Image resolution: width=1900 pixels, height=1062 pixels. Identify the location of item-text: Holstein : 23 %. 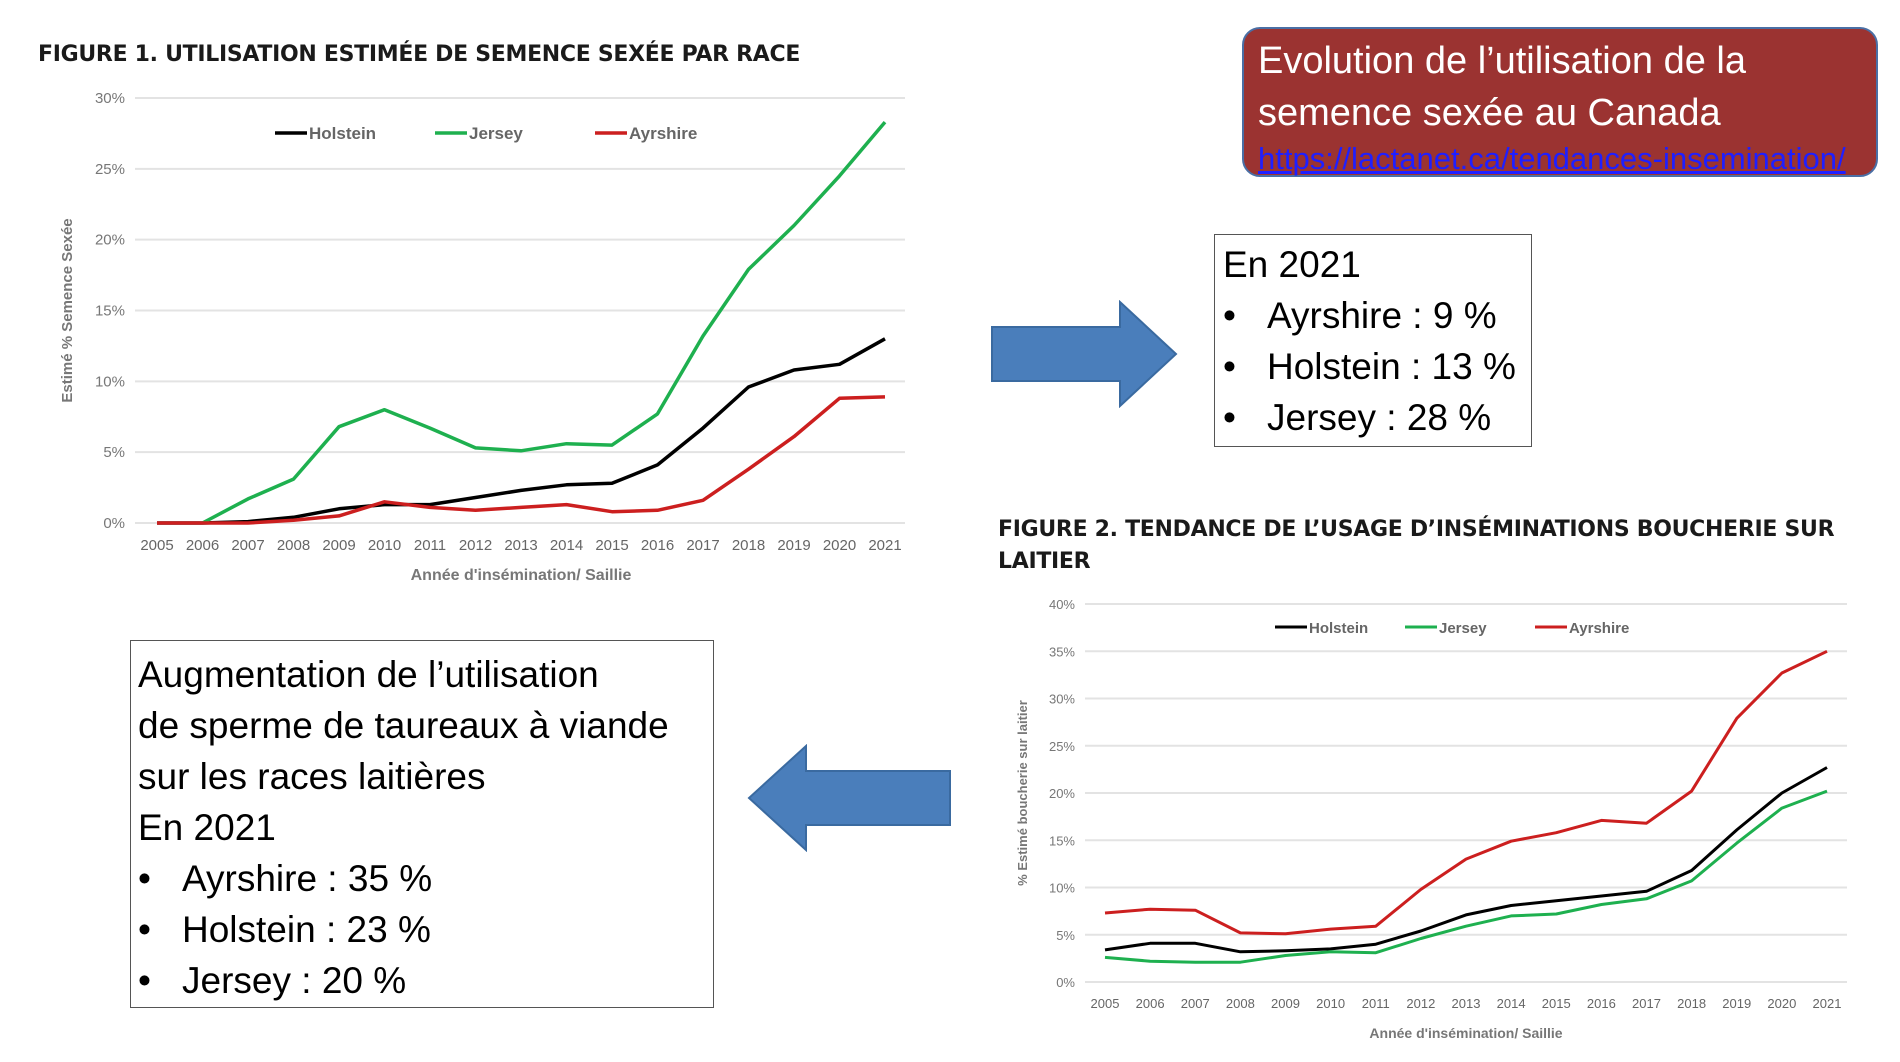
(306, 929).